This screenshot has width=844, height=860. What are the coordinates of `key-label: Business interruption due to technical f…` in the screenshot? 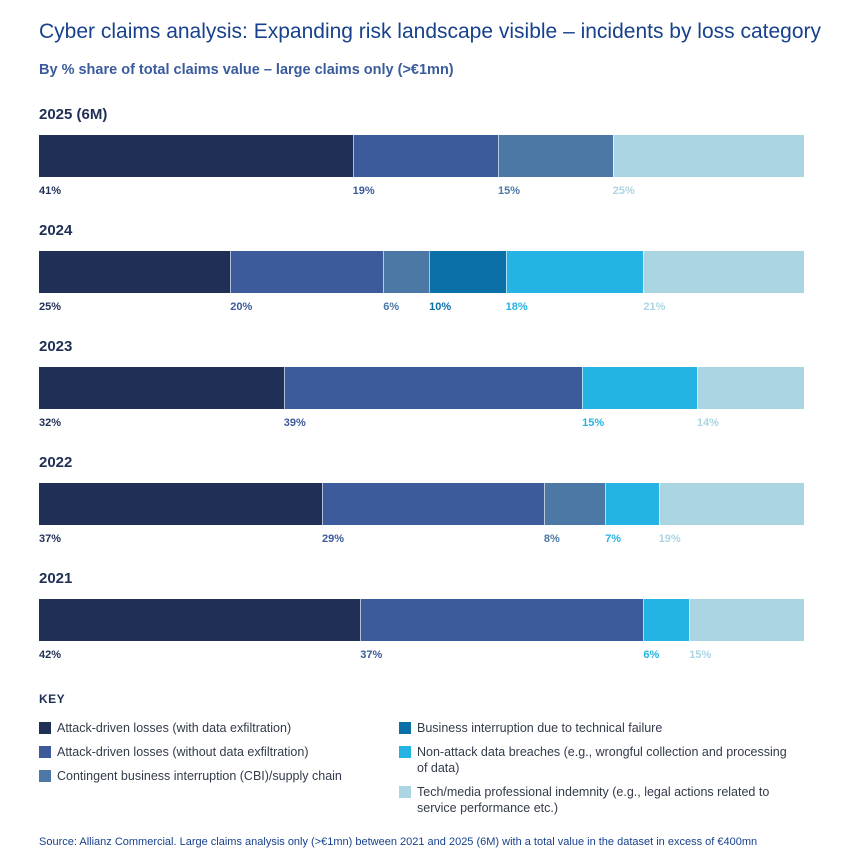 It's located at (540, 728).